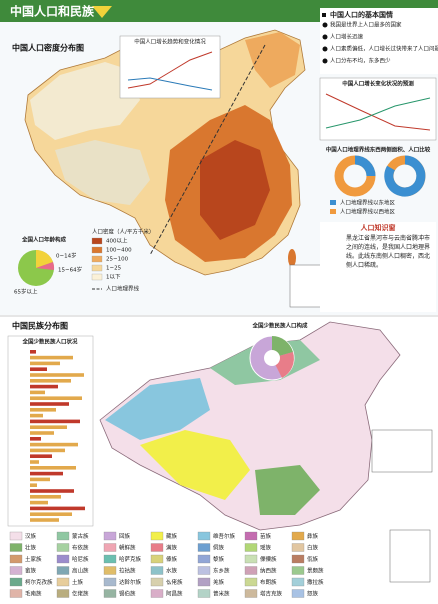 Image resolution: width=438 pixels, height=604 pixels. Describe the element at coordinates (170, 67) in the screenshot. I see `growth-inset` at that location.